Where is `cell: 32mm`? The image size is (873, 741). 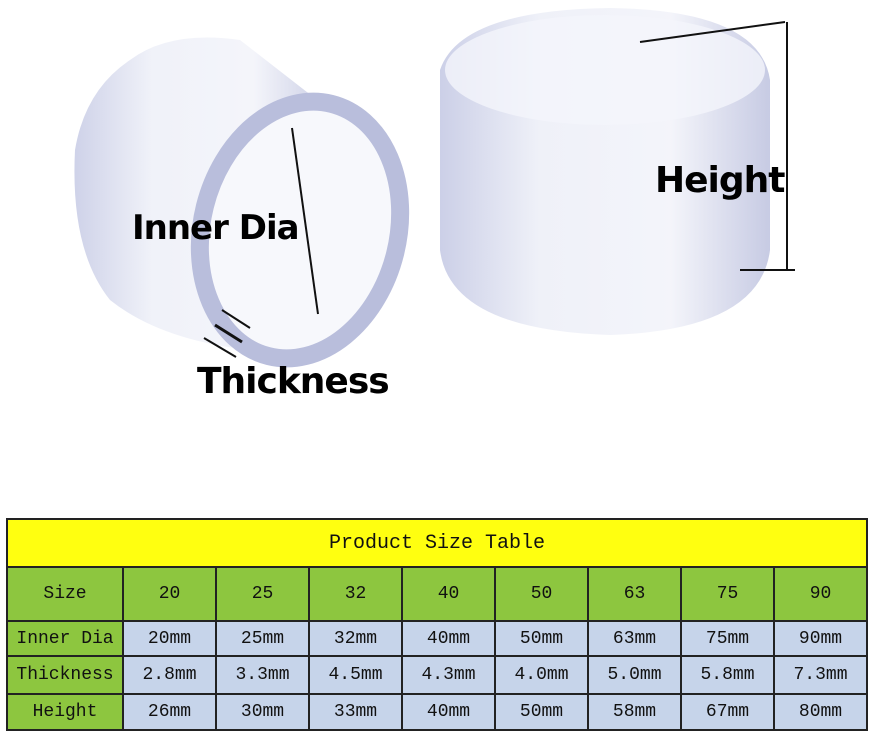 cell: 32mm is located at coordinates (355, 638).